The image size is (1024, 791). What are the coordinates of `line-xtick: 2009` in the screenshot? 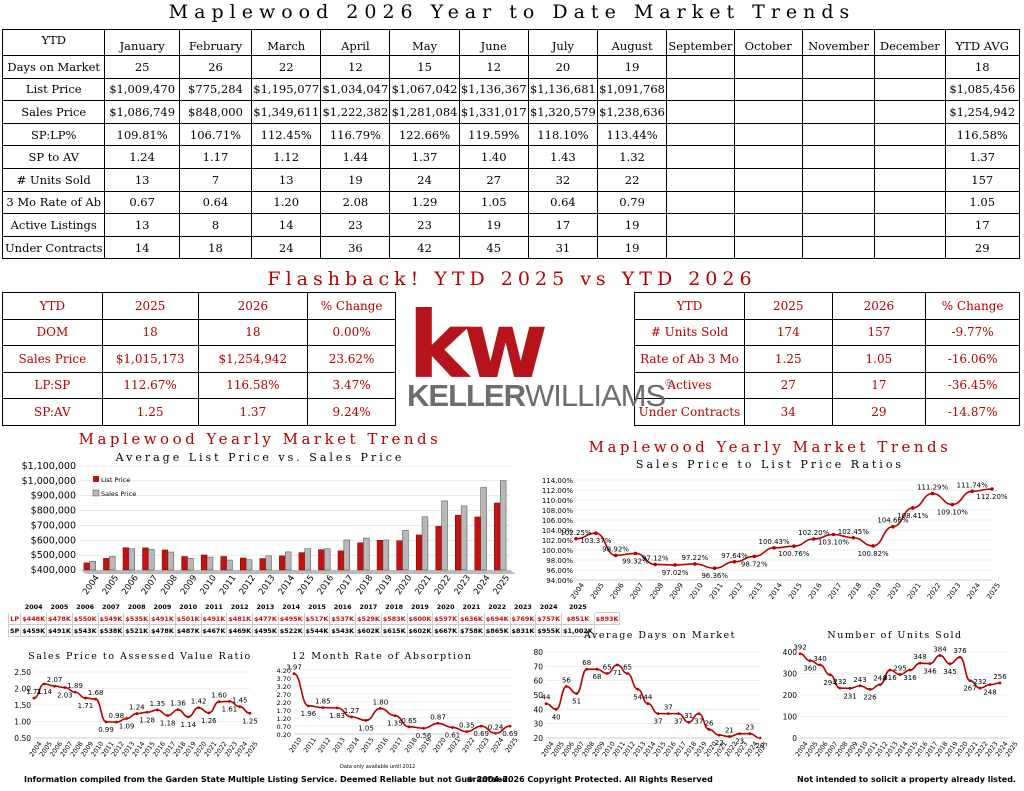 It's located at (676, 591).